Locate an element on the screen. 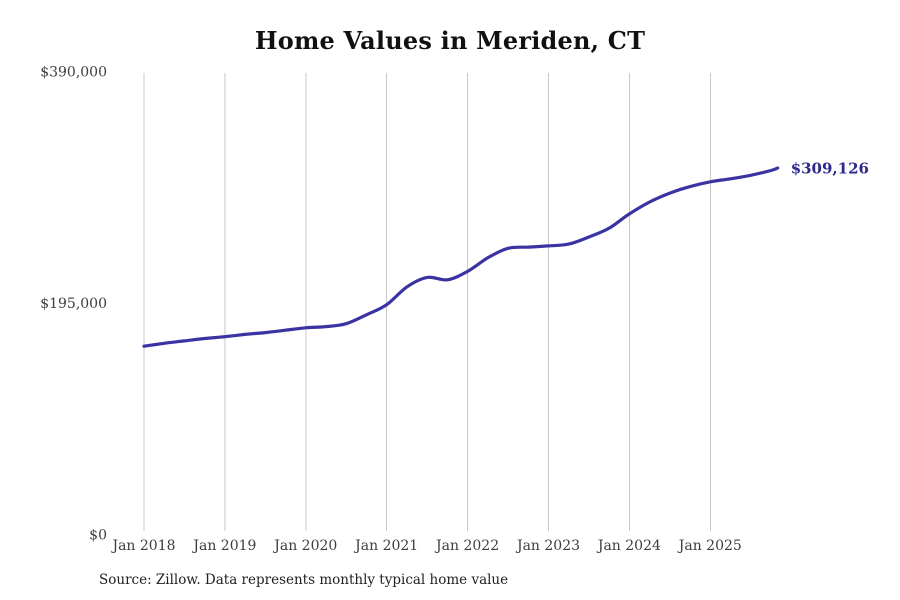 This screenshot has height=600, width=900. x-tick-label: Jan 2024 is located at coordinates (628, 546).